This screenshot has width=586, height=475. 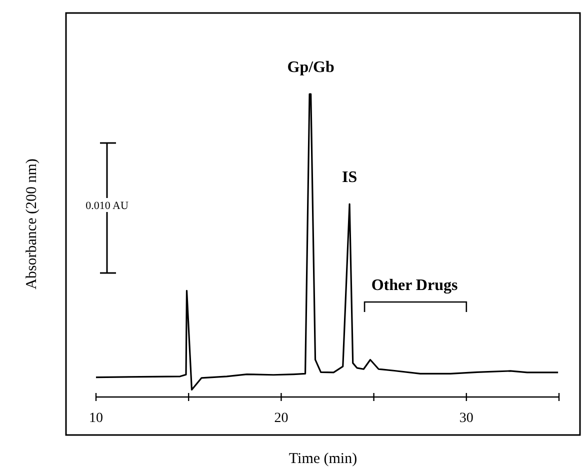 I want to click on annotation: Gp/Gb, so click(x=310, y=67).